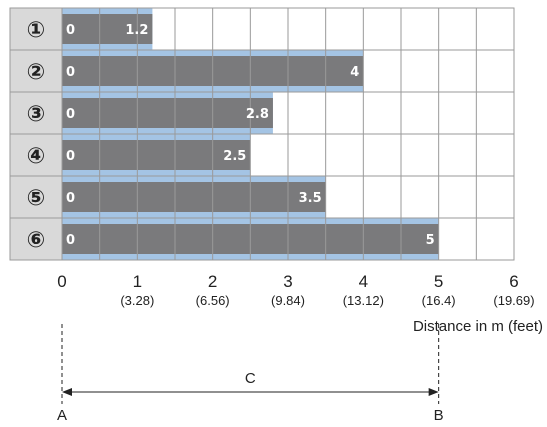  Describe the element at coordinates (430, 240) in the screenshot. I see `bar-value-label: 5` at that location.